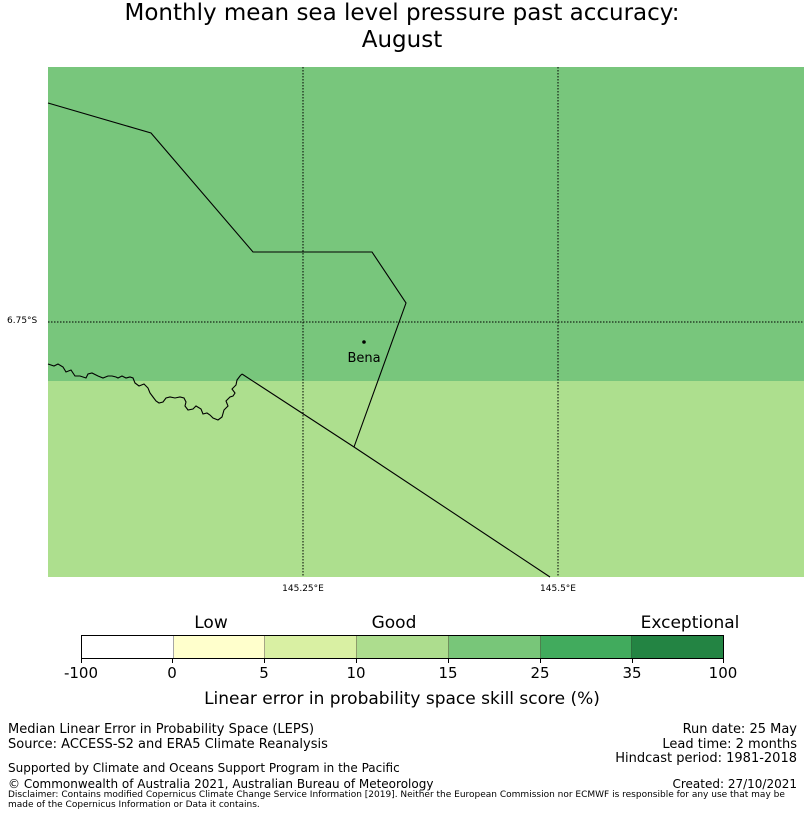 The height and width of the screenshot is (816, 804). What do you see at coordinates (264, 673) in the screenshot?
I see `colorbar-tick-label: 5` at bounding box center [264, 673].